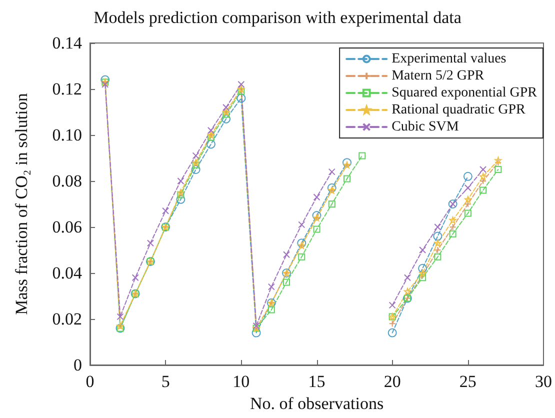 The height and width of the screenshot is (418, 555). What do you see at coordinates (426, 127) in the screenshot?
I see `legend-label: Cubic SVM` at bounding box center [426, 127].